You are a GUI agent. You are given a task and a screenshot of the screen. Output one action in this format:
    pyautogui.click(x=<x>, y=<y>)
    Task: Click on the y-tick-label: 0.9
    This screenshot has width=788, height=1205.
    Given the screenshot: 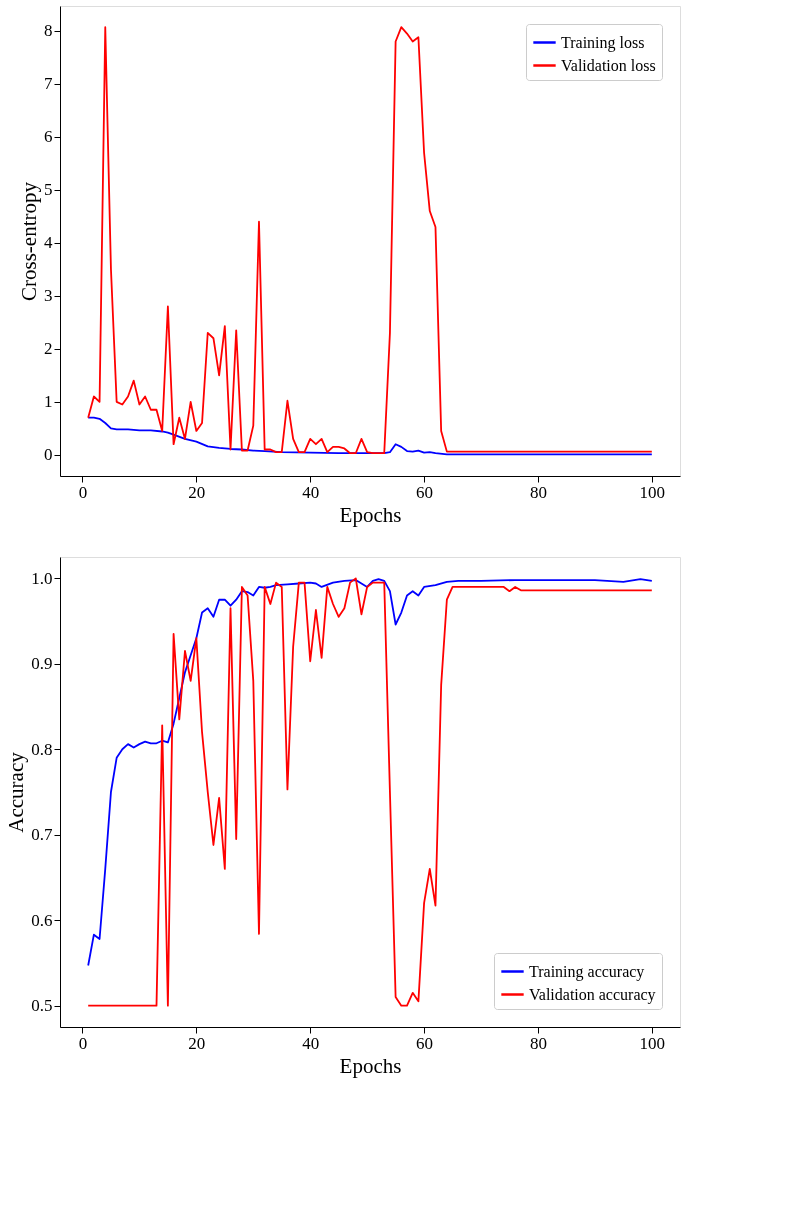 What is the action you would take?
    pyautogui.click(x=42, y=664)
    